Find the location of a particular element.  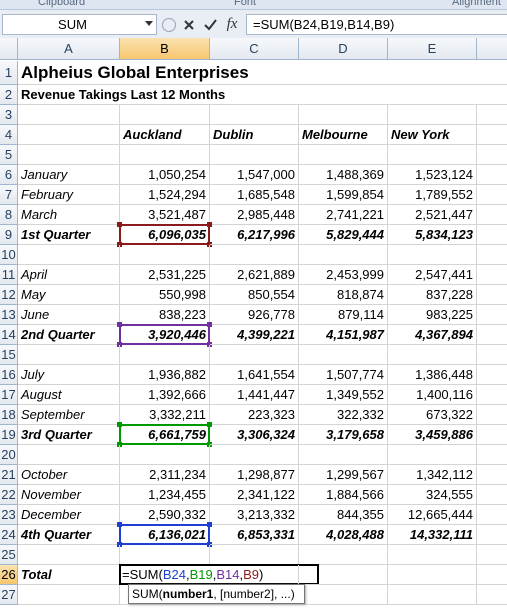

cell: 1,936,882 is located at coordinates (165, 375).